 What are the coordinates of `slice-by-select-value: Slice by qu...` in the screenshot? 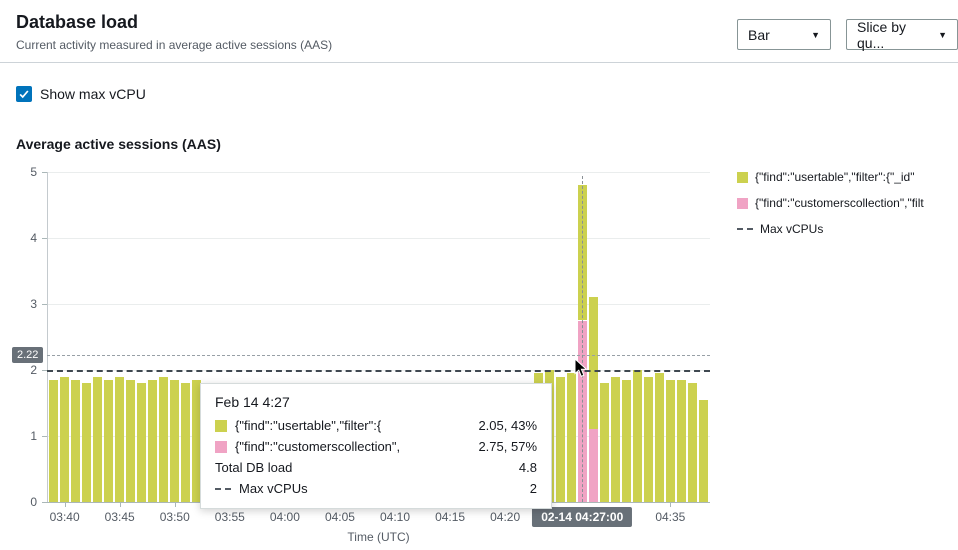 It's located at (882, 34).